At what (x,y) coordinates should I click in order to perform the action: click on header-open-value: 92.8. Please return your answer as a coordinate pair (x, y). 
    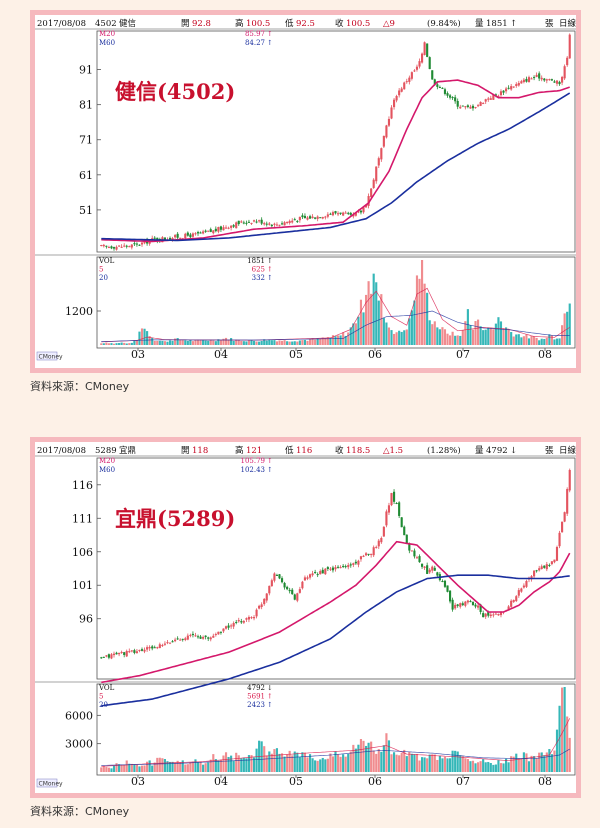
    Looking at the image, I should click on (201, 24).